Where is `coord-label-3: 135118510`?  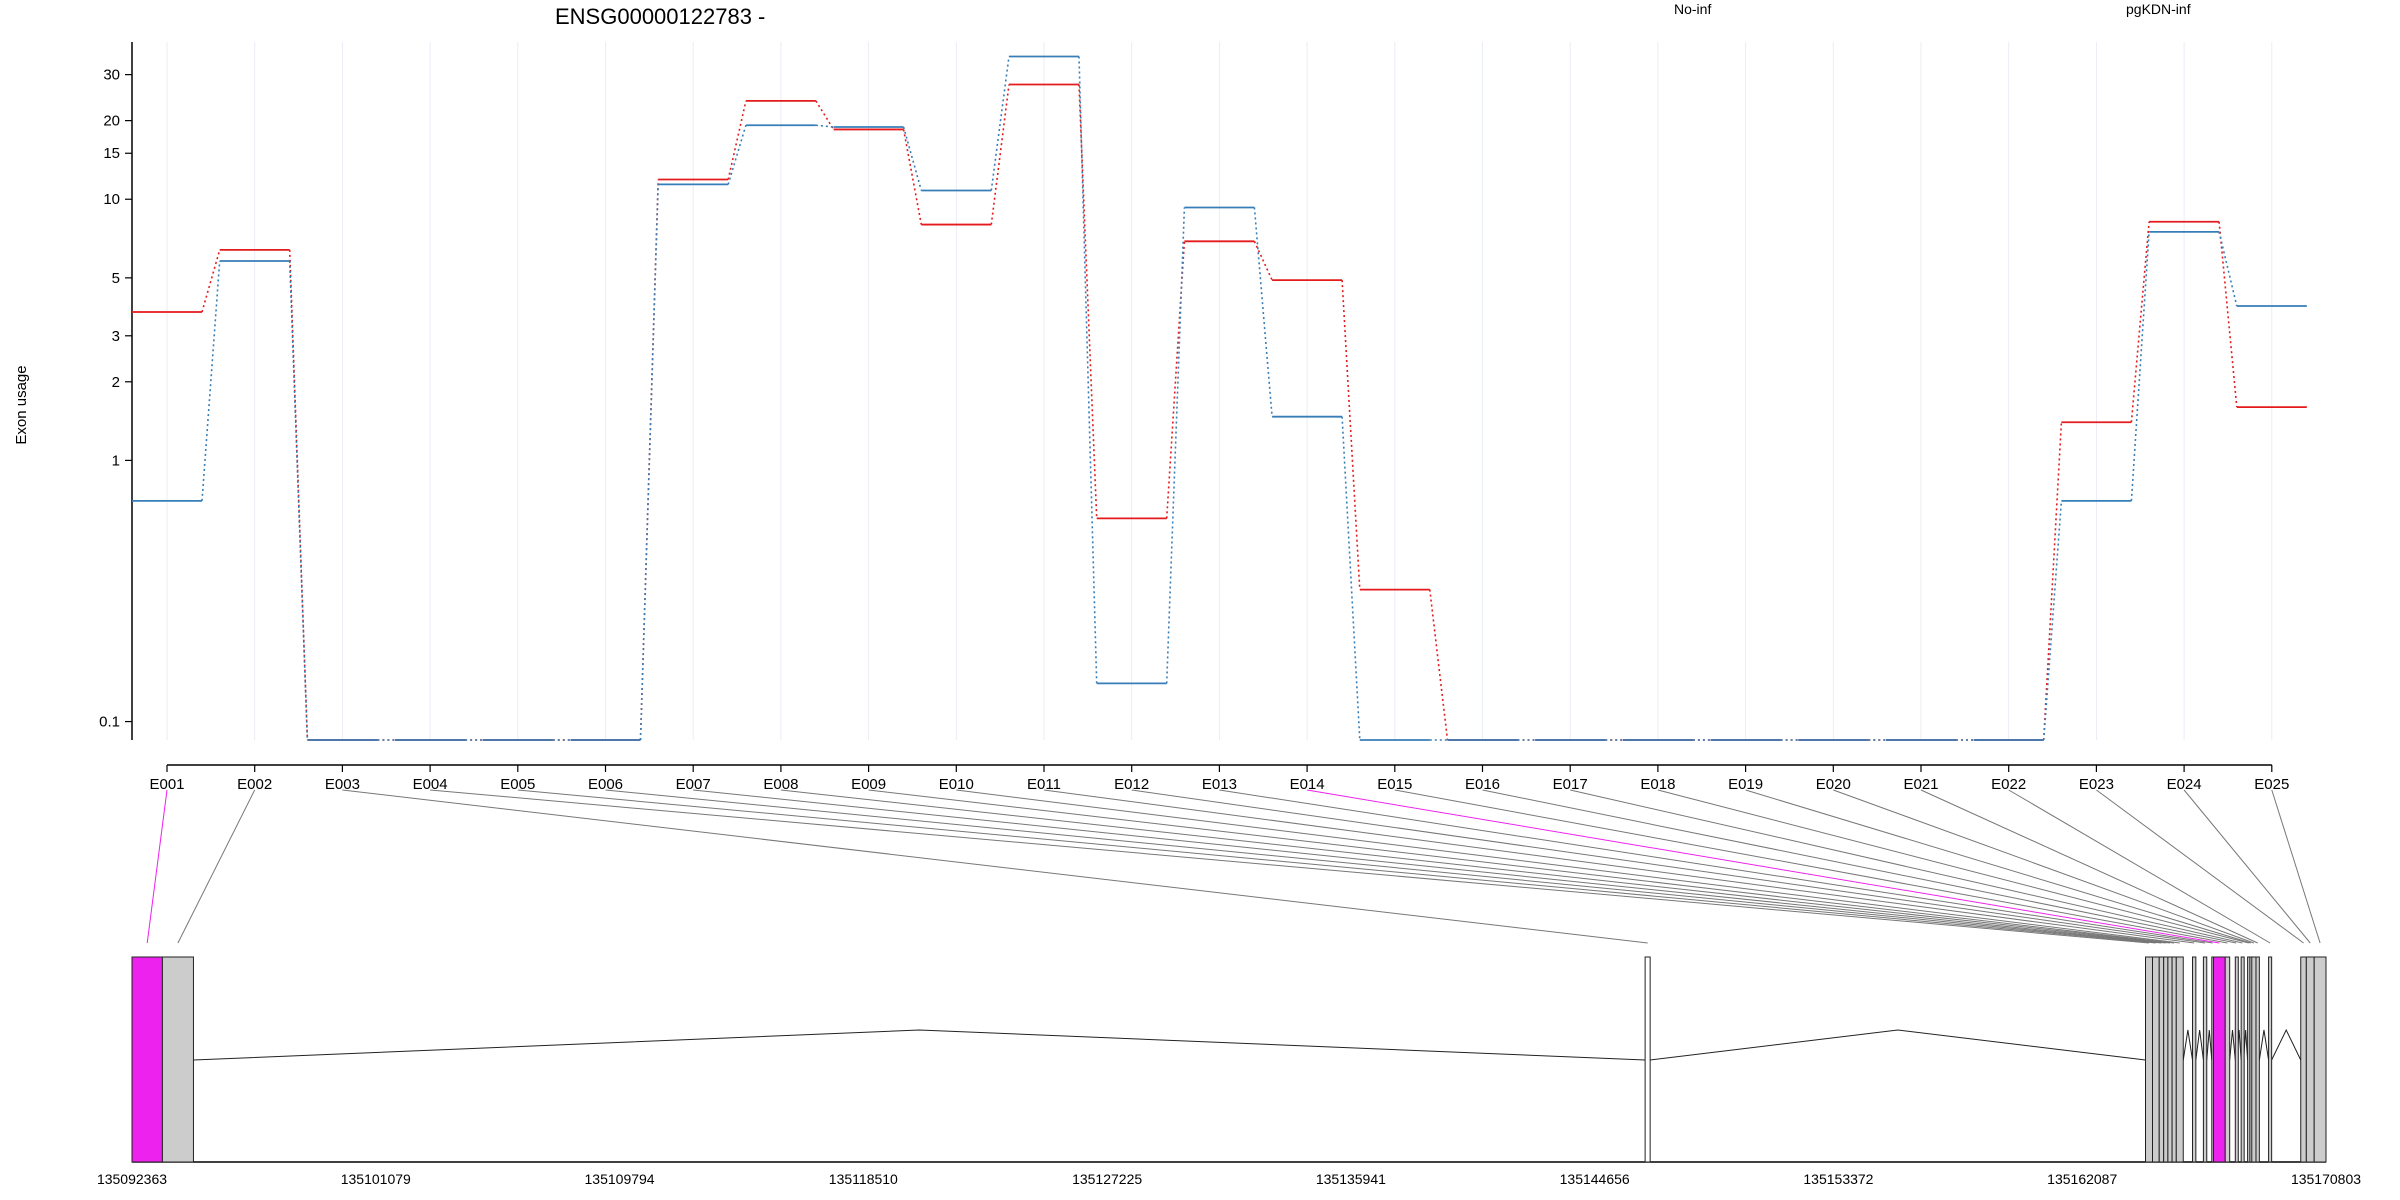
coord-label-3: 135118510 is located at coordinates (863, 1179).